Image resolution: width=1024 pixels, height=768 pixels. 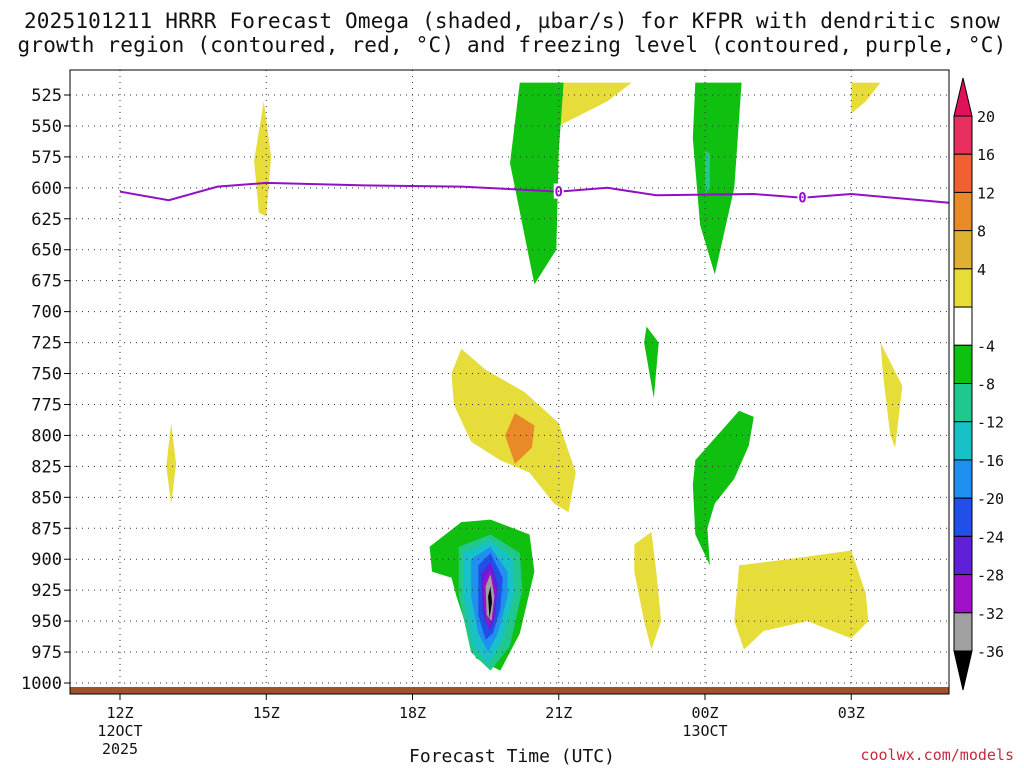 I want to click on freezing-level-label-1: 0, so click(x=802, y=199).